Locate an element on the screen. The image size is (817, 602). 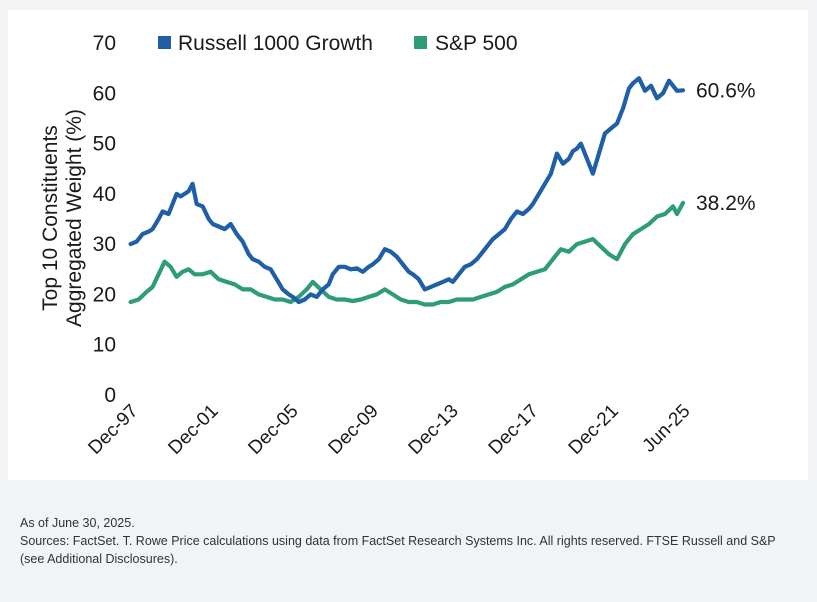
end-labels: 60.6% 38.2% is located at coordinates (726, 147).